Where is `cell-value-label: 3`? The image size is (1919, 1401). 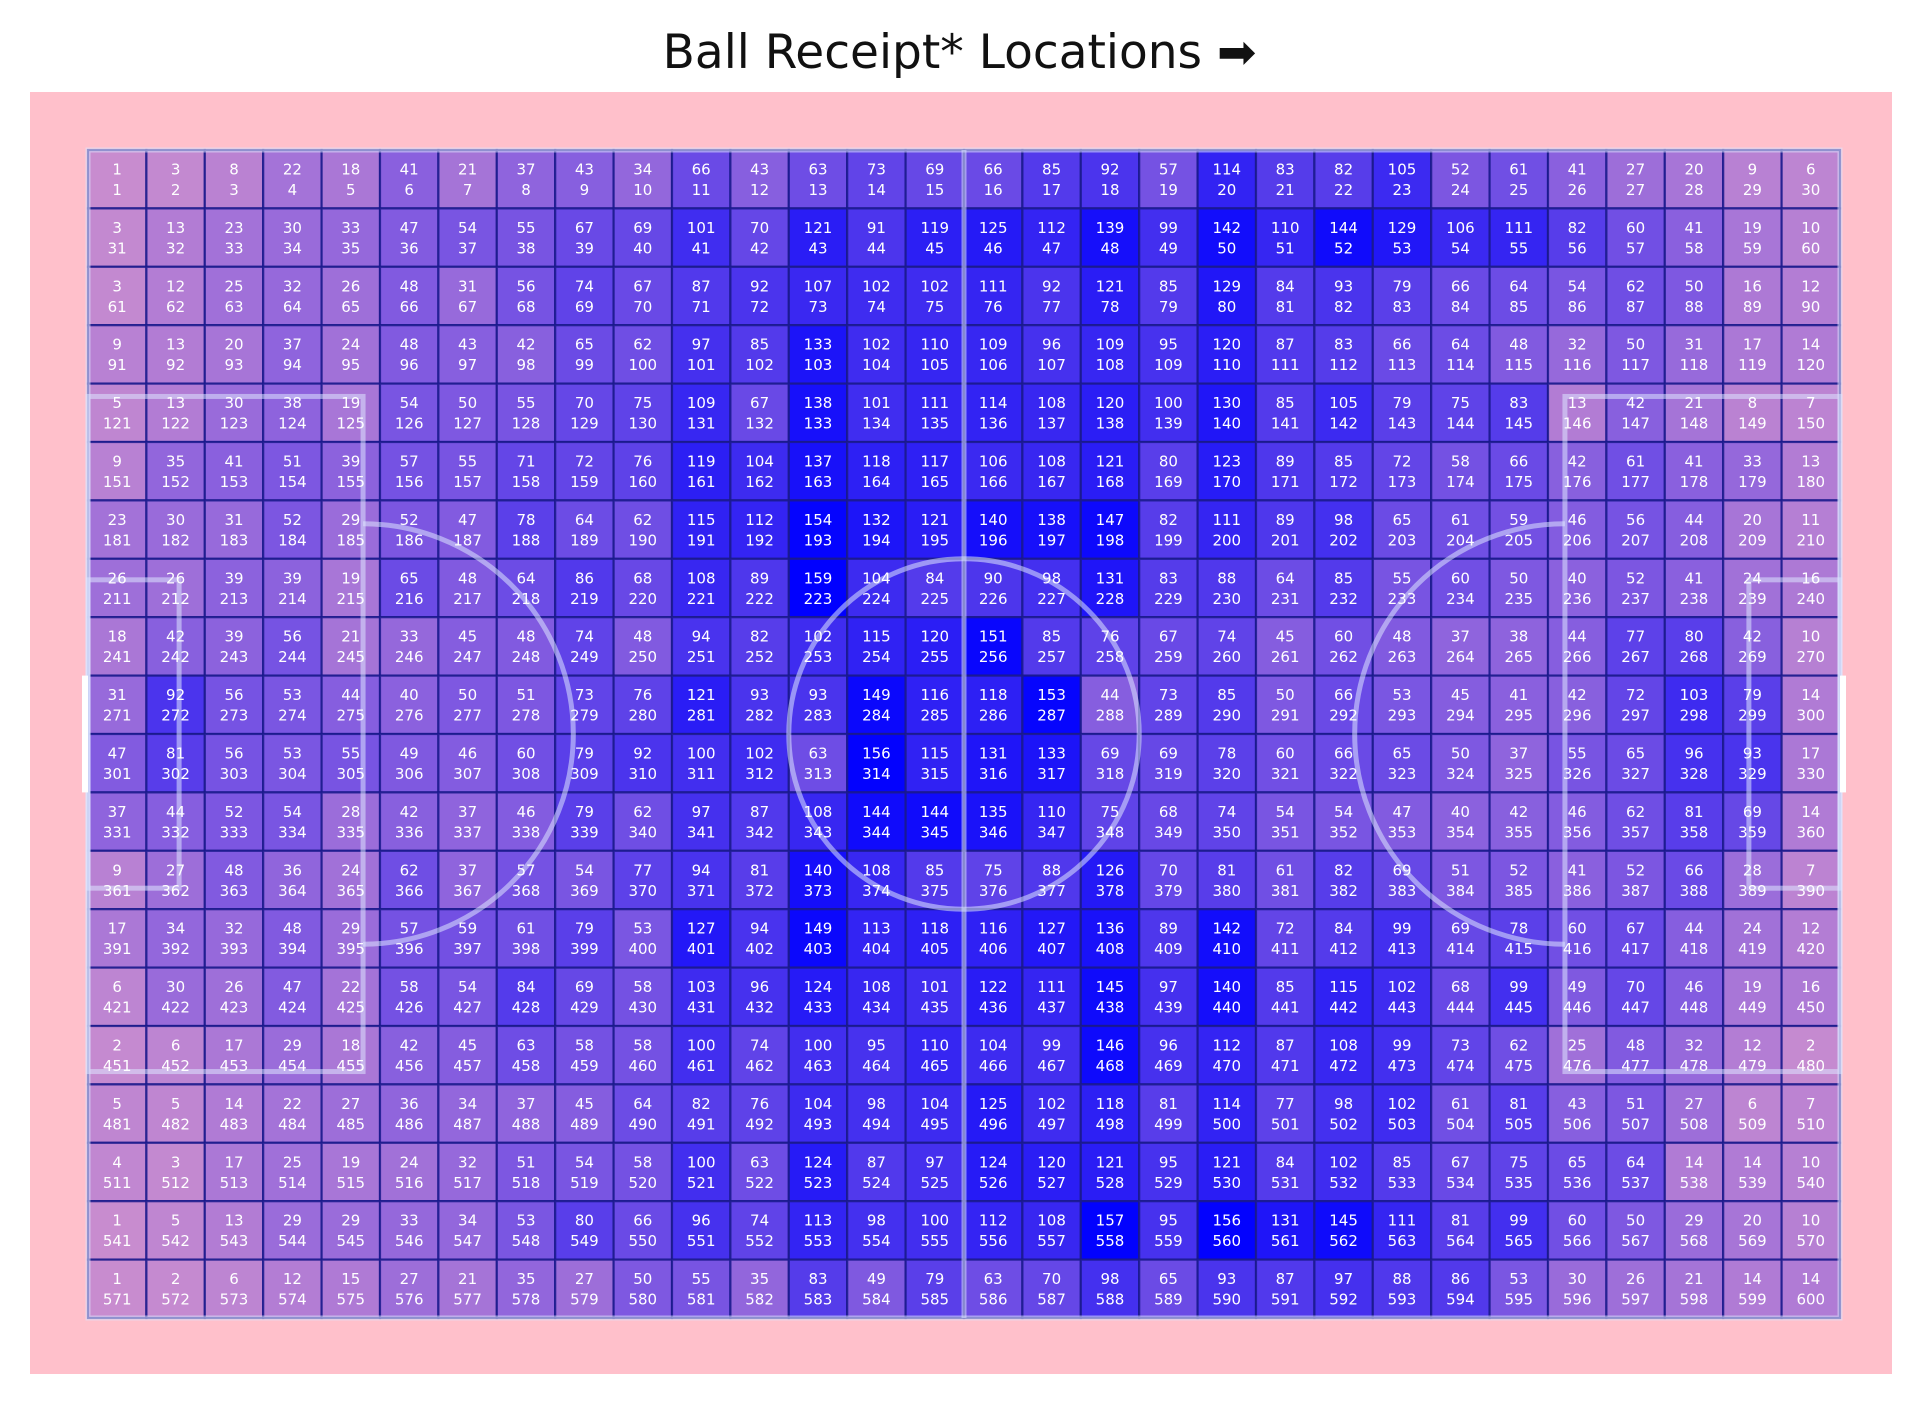
cell-value-label: 3 is located at coordinates (176, 170).